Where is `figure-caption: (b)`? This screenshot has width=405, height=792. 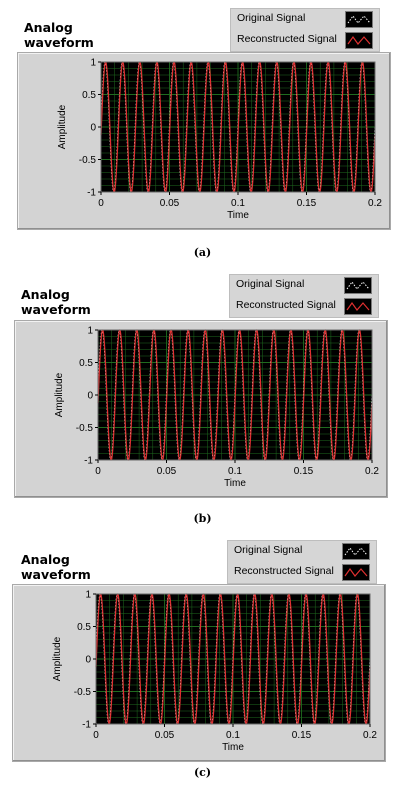
figure-caption: (b) is located at coordinates (202, 518).